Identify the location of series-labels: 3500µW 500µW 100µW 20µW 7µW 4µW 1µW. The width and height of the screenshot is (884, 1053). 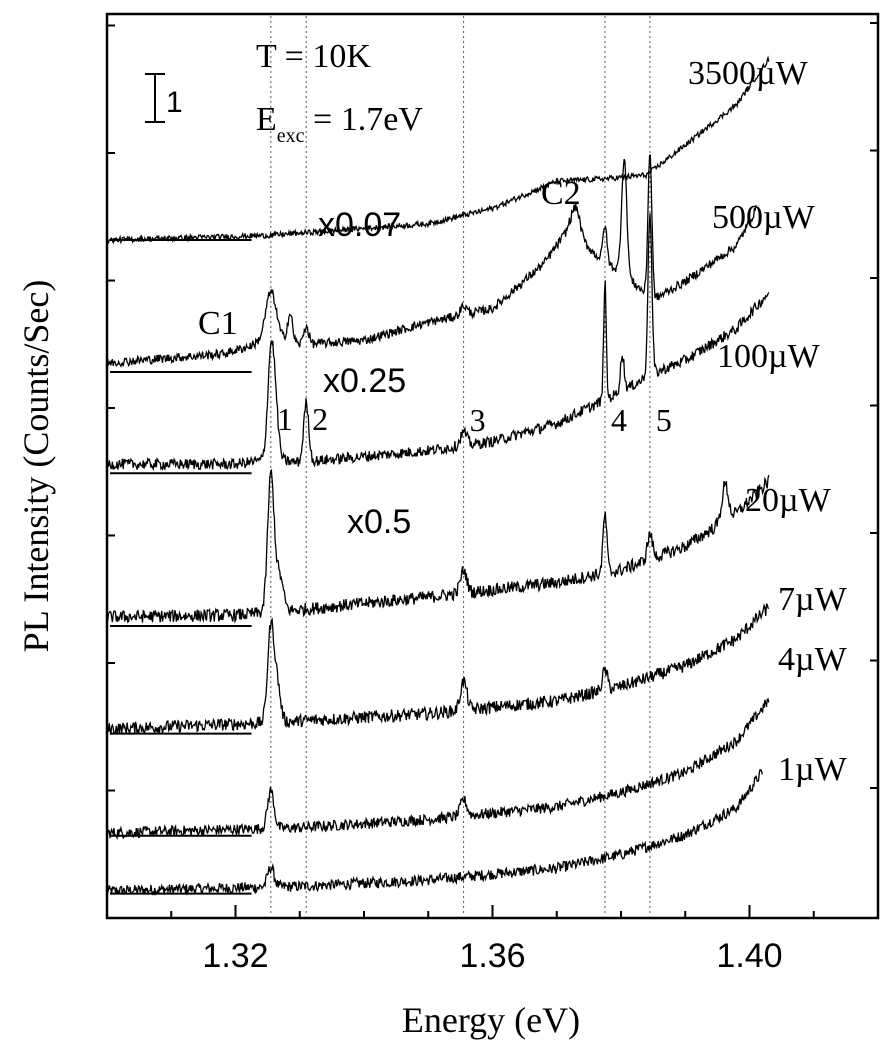
(768, 421).